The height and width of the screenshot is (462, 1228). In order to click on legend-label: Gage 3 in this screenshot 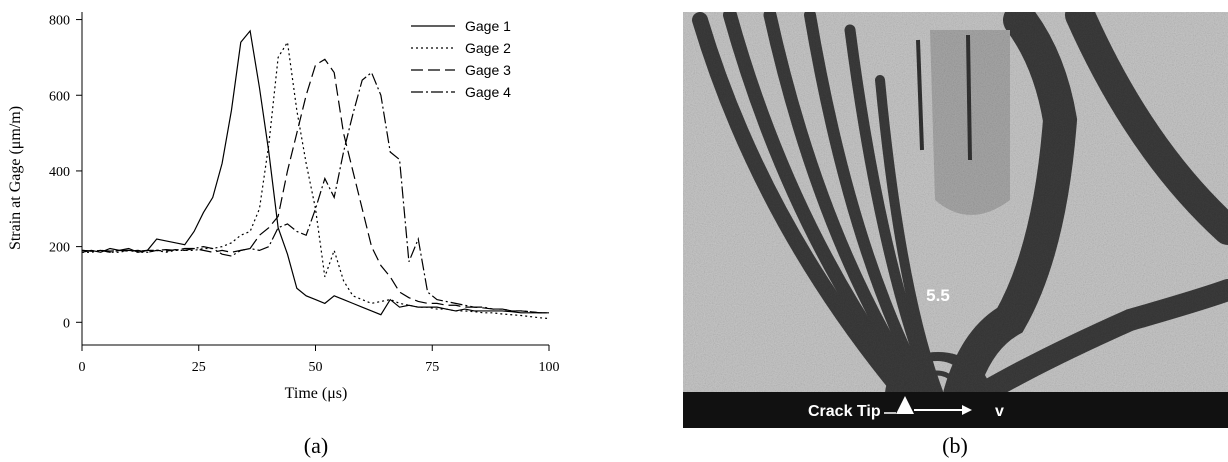, I will do `click(488, 70)`.